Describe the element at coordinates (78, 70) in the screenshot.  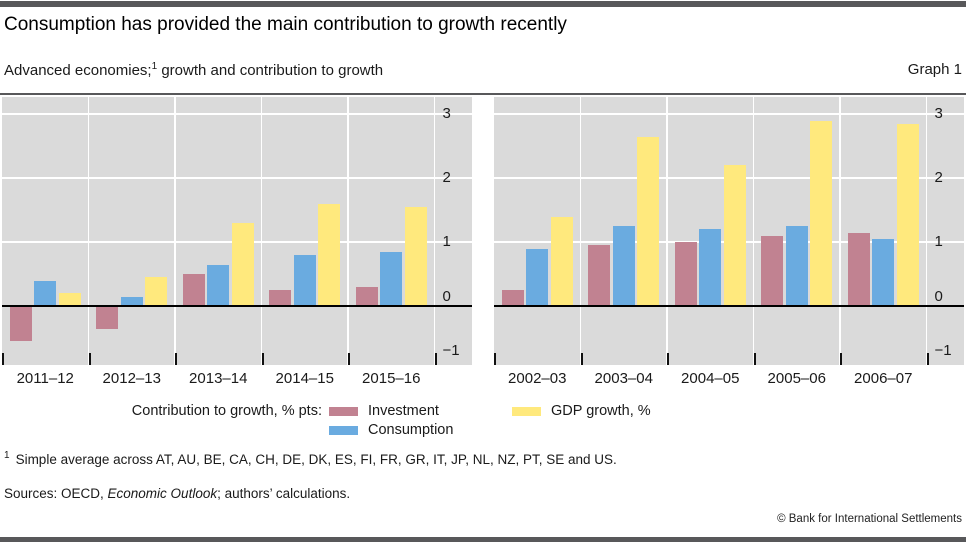
I see `subtitle-text: Advanced economies;` at that location.